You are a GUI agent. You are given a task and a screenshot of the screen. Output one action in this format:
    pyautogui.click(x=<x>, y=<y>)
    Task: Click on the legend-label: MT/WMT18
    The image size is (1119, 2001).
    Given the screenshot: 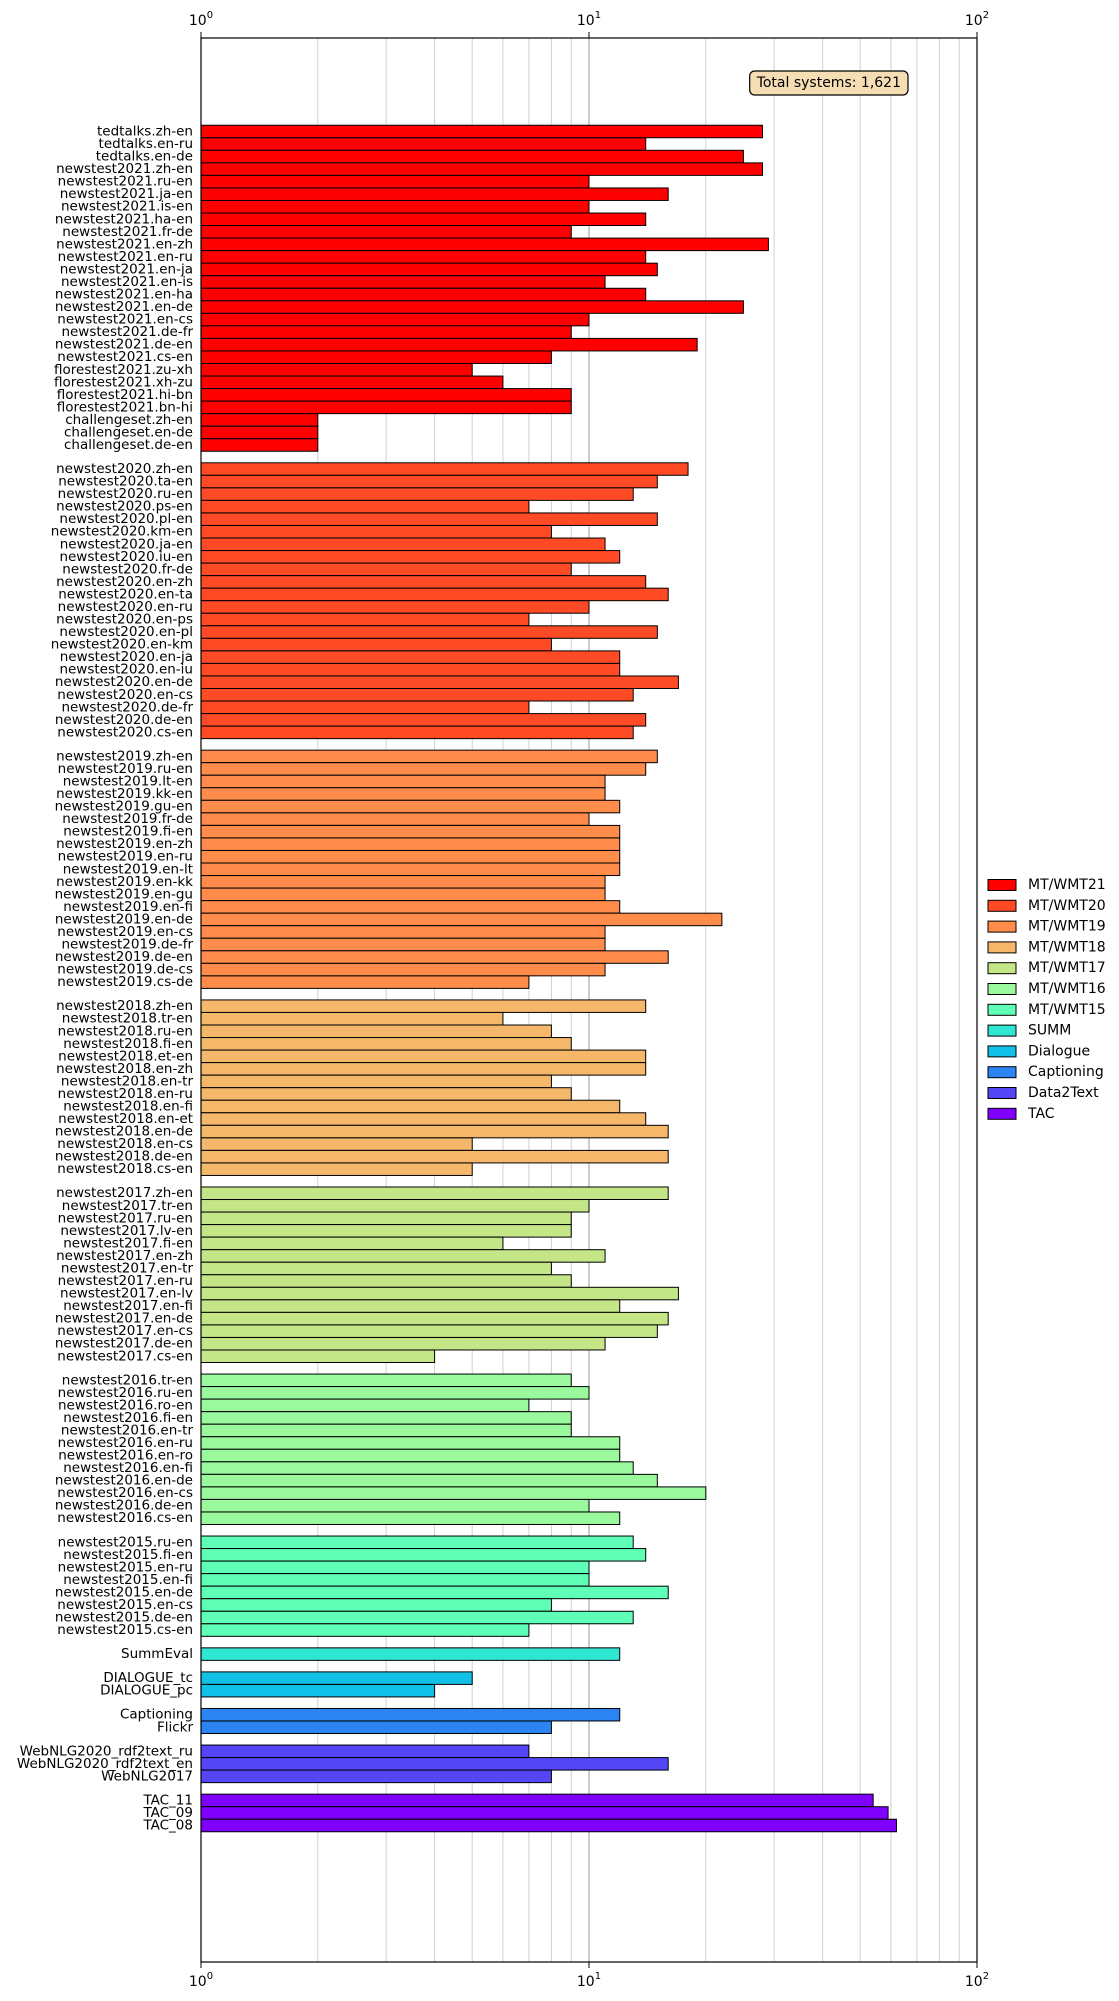 What is the action you would take?
    pyautogui.click(x=1067, y=947)
    